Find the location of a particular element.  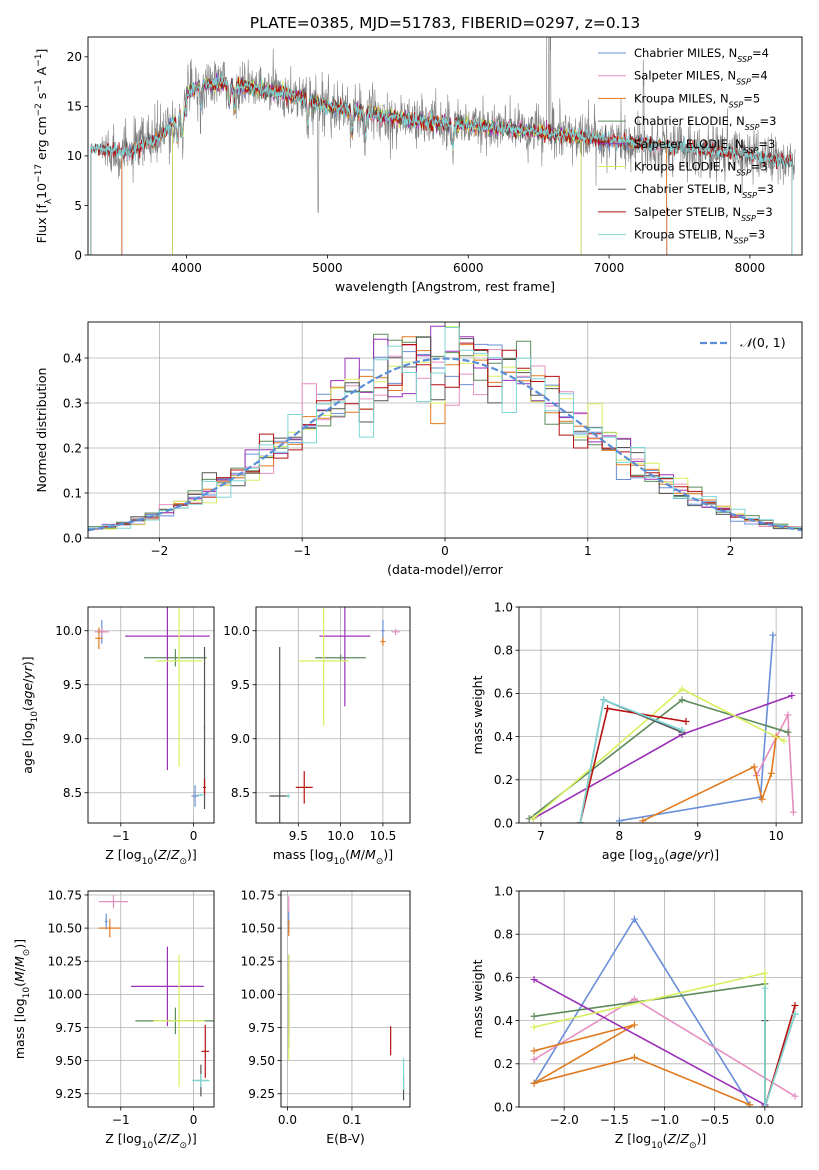

legend-nssp: =4 is located at coordinates (759, 76).